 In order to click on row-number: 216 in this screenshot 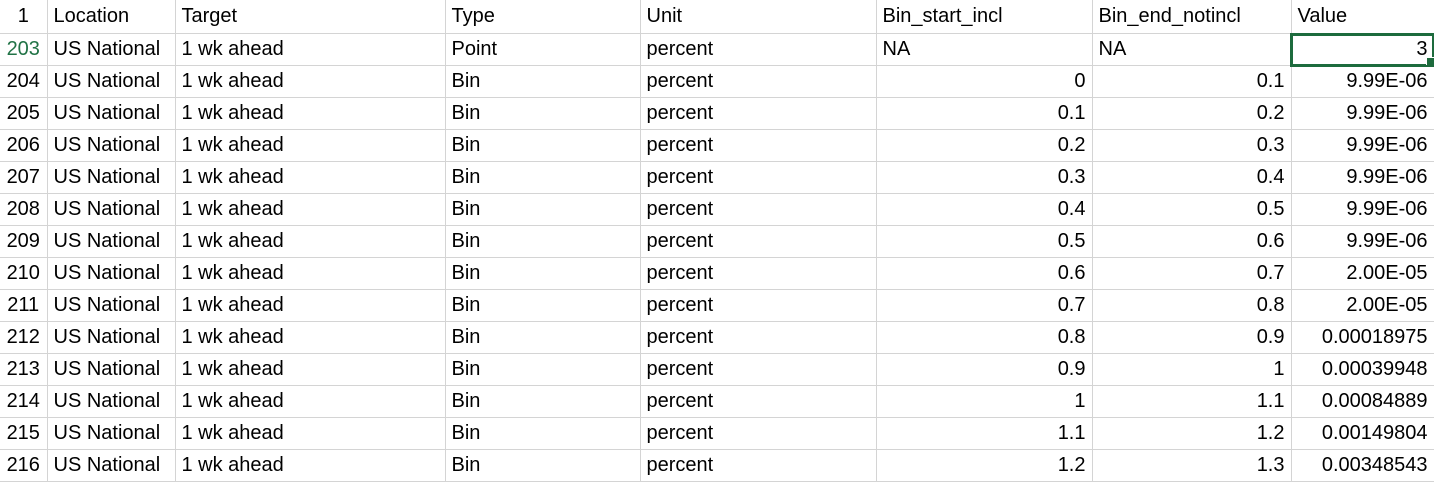, I will do `click(24, 465)`.